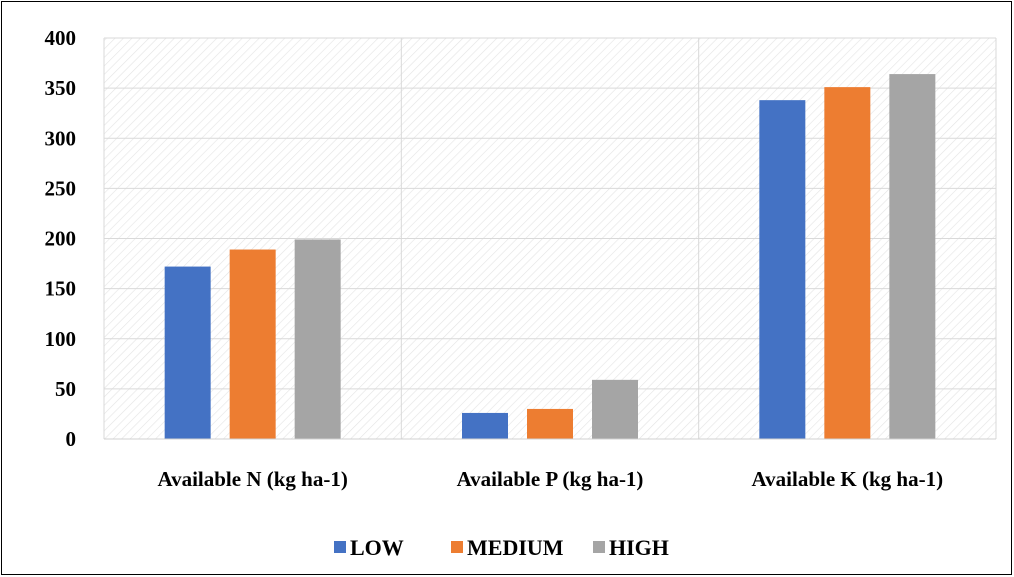 Image resolution: width=1014 pixels, height=577 pixels. I want to click on y-tick-label: 250, so click(61, 188).